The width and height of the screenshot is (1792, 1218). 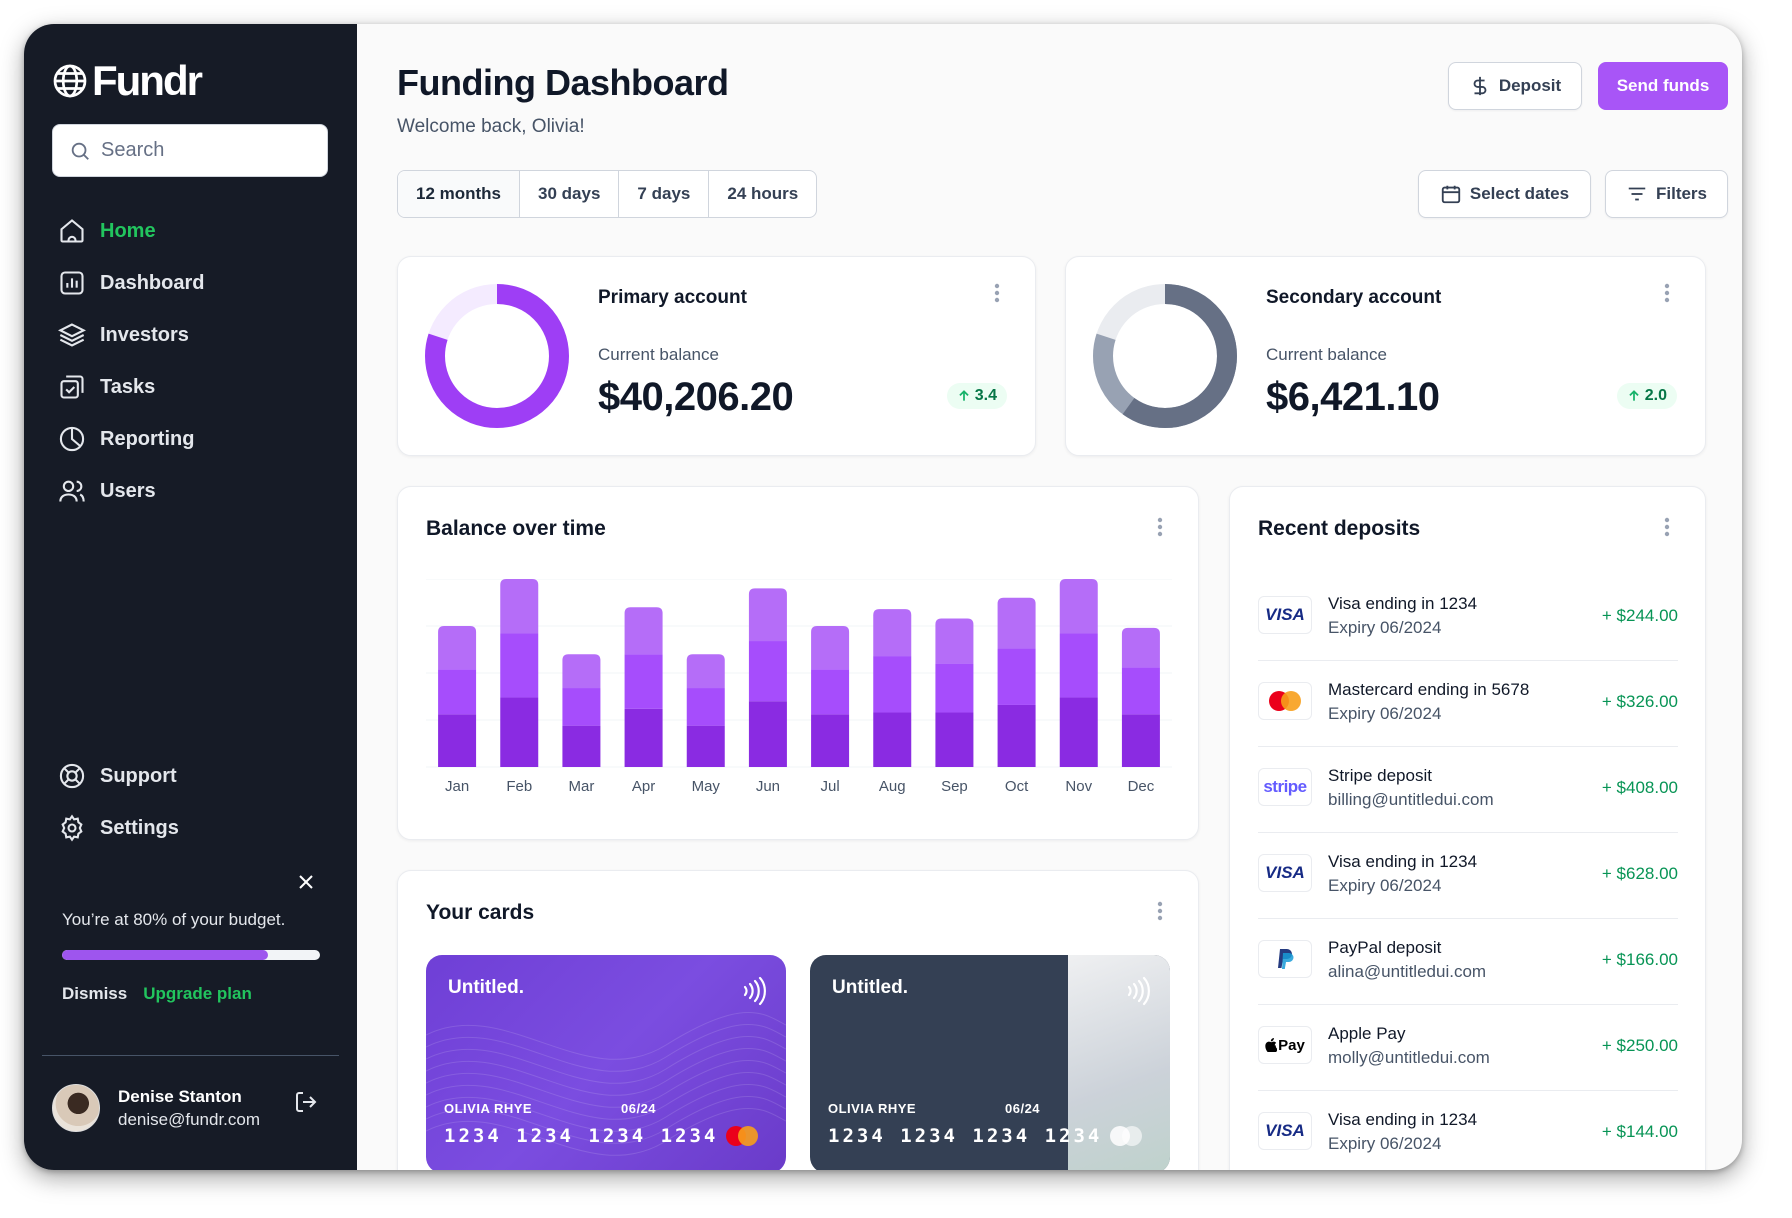 I want to click on deposit-title: Stripe deposit, so click(x=1380, y=775).